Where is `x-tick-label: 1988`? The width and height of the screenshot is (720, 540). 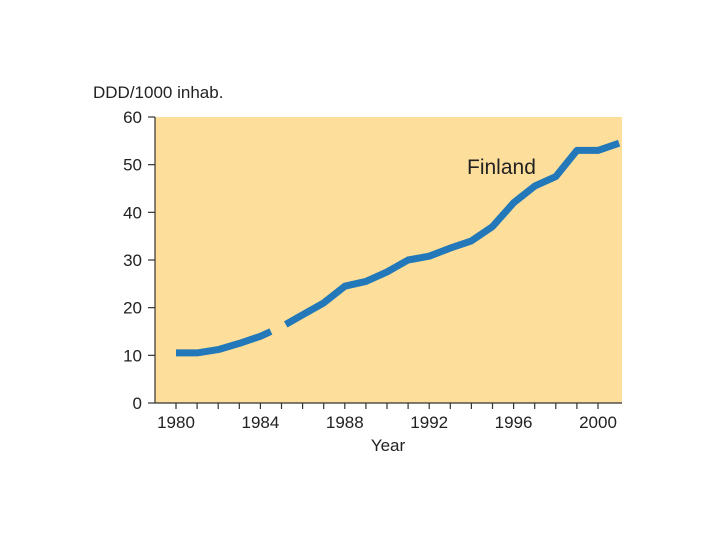
x-tick-label: 1988 is located at coordinates (345, 422).